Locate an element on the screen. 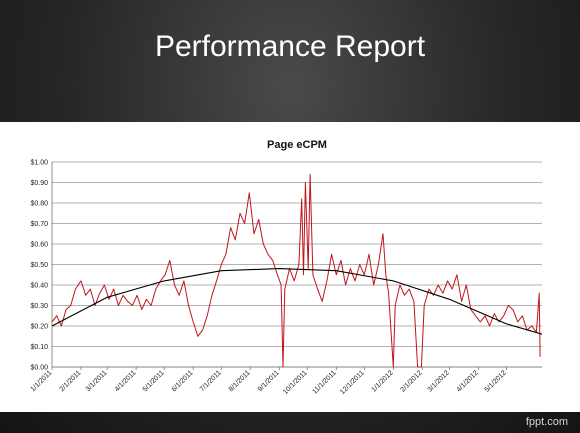 The image size is (580, 433). x-tick-label: 1/1/2011 is located at coordinates (42, 381).